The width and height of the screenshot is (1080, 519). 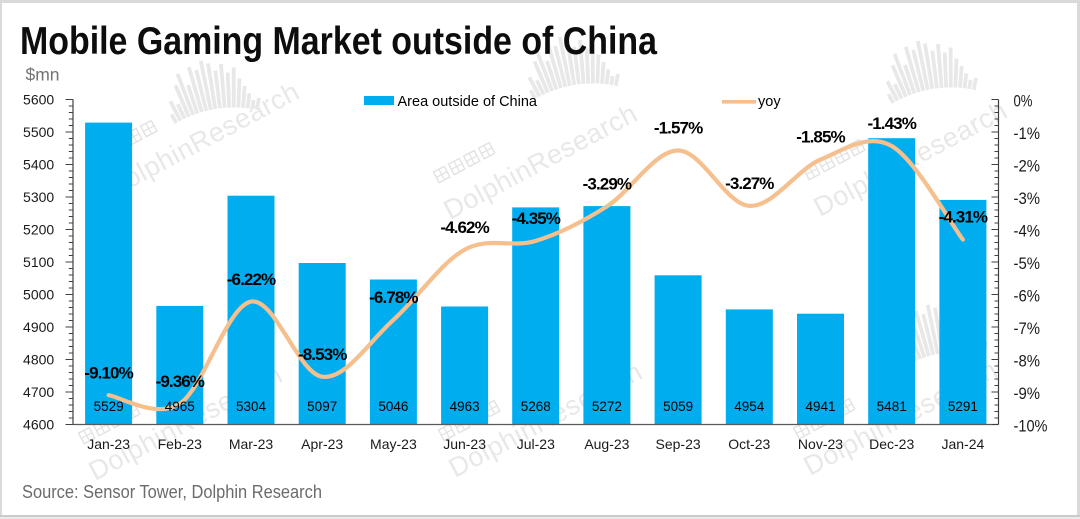 I want to click on svg-text: -6.22%, so click(x=251, y=279).